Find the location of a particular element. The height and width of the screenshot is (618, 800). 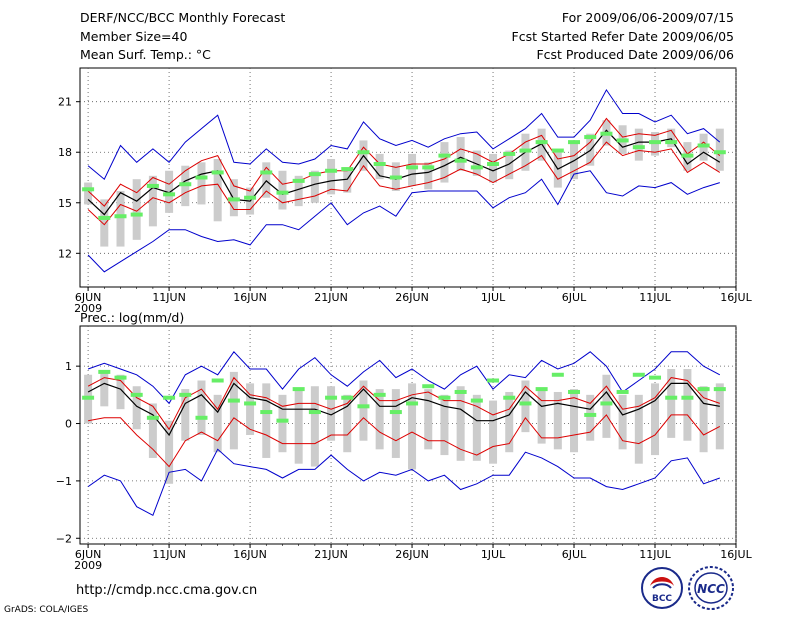

x-year-label: 2009 is located at coordinates (88, 565).